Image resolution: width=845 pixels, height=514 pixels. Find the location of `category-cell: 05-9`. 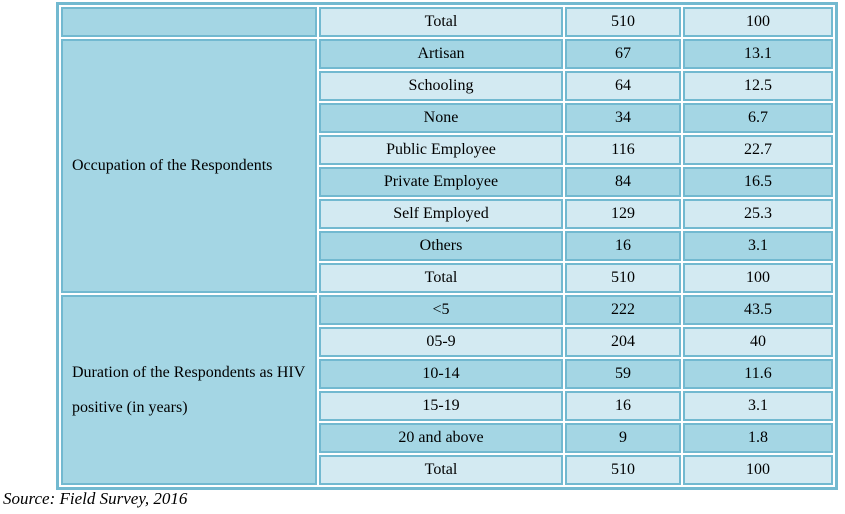

category-cell: 05-9 is located at coordinates (441, 342).